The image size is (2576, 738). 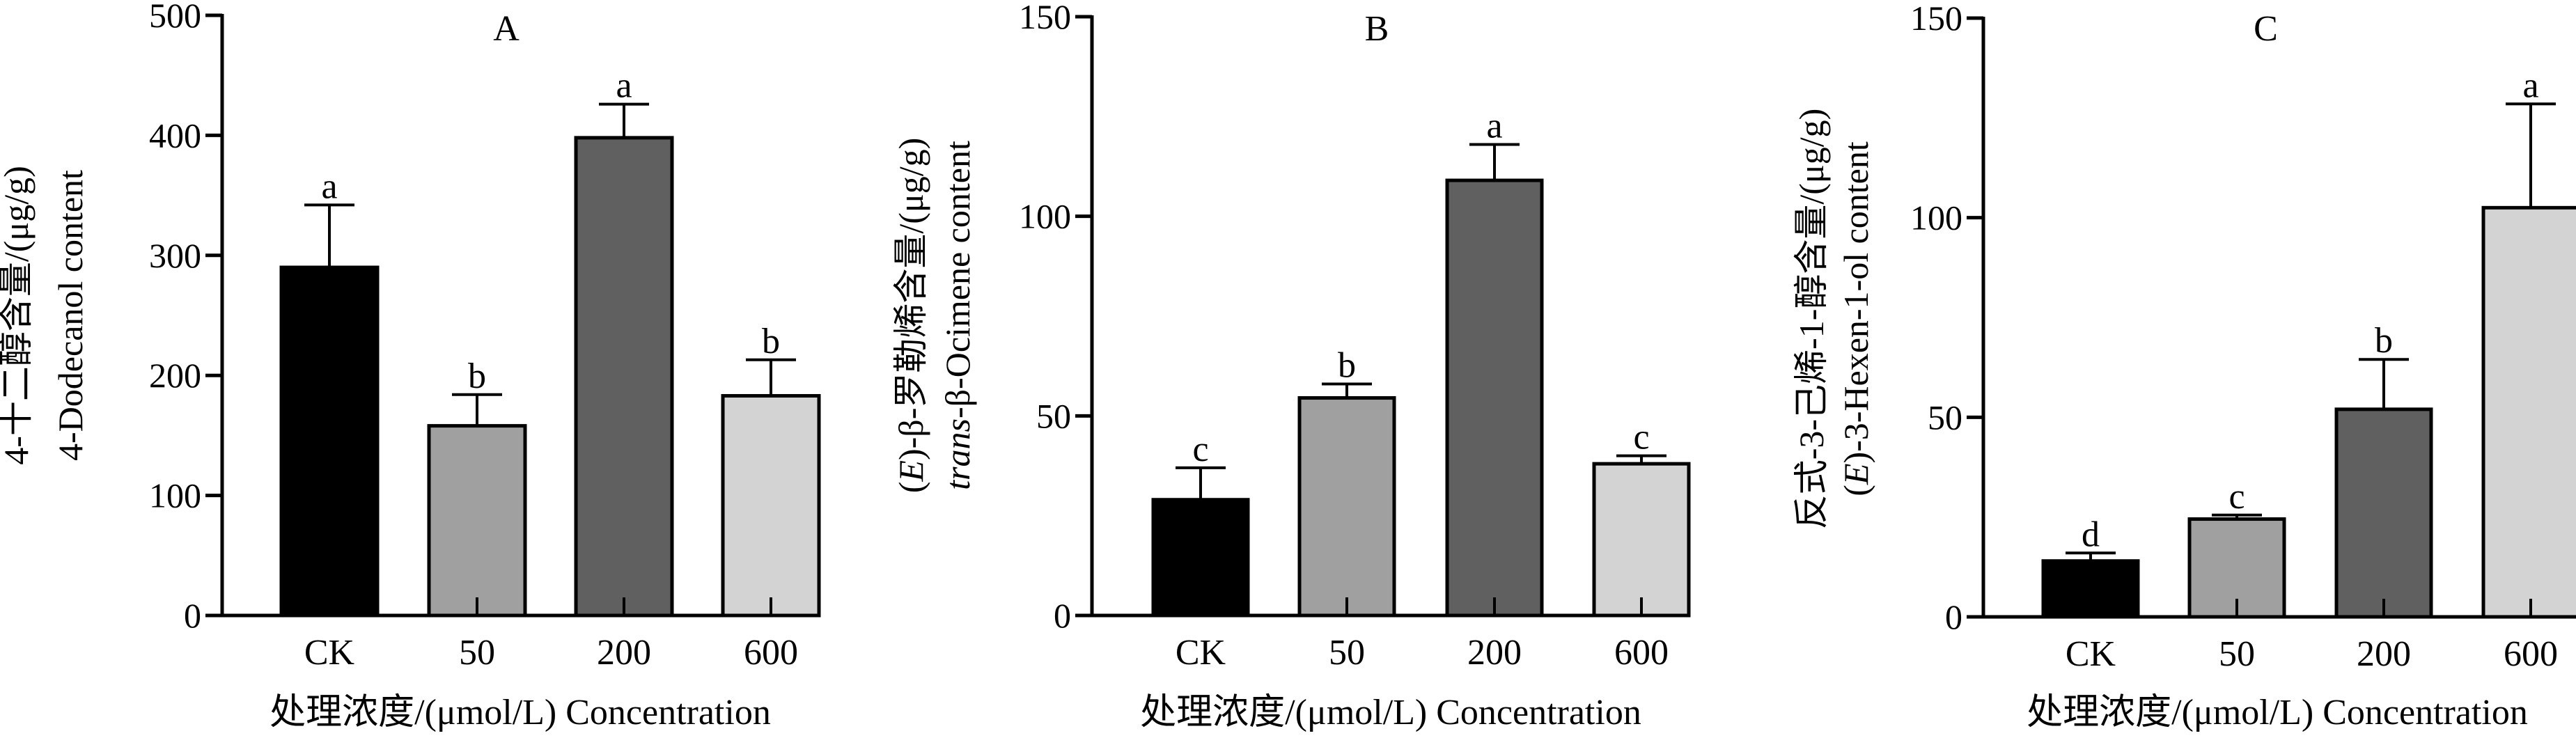 What do you see at coordinates (175, 375) in the screenshot?
I see `y-tick-label: 200` at bounding box center [175, 375].